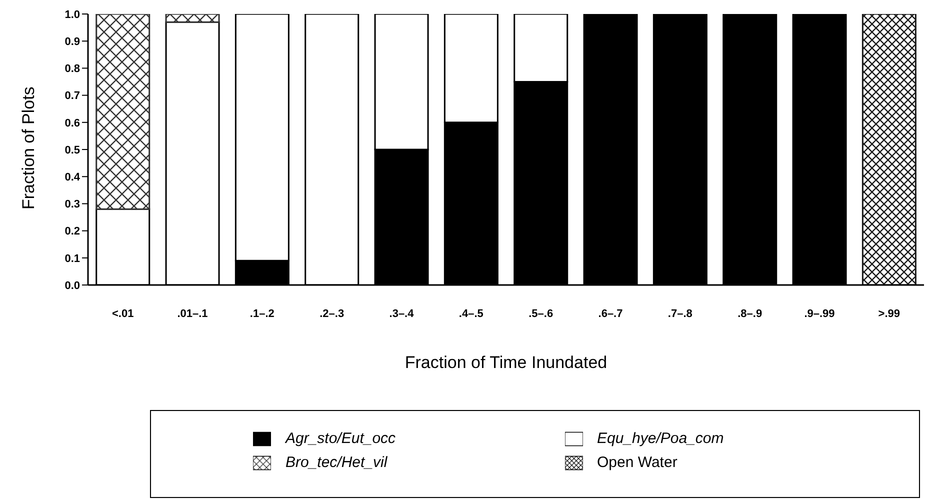 This screenshot has width=936, height=499. I want to click on x-tick-label: .9–.99, so click(819, 314).